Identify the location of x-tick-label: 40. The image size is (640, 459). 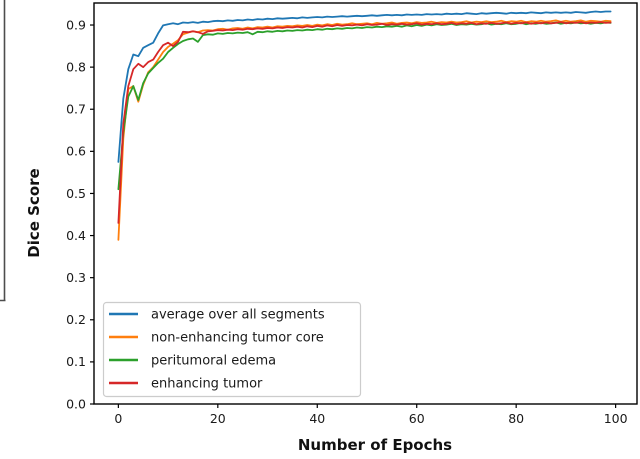
(317, 418).